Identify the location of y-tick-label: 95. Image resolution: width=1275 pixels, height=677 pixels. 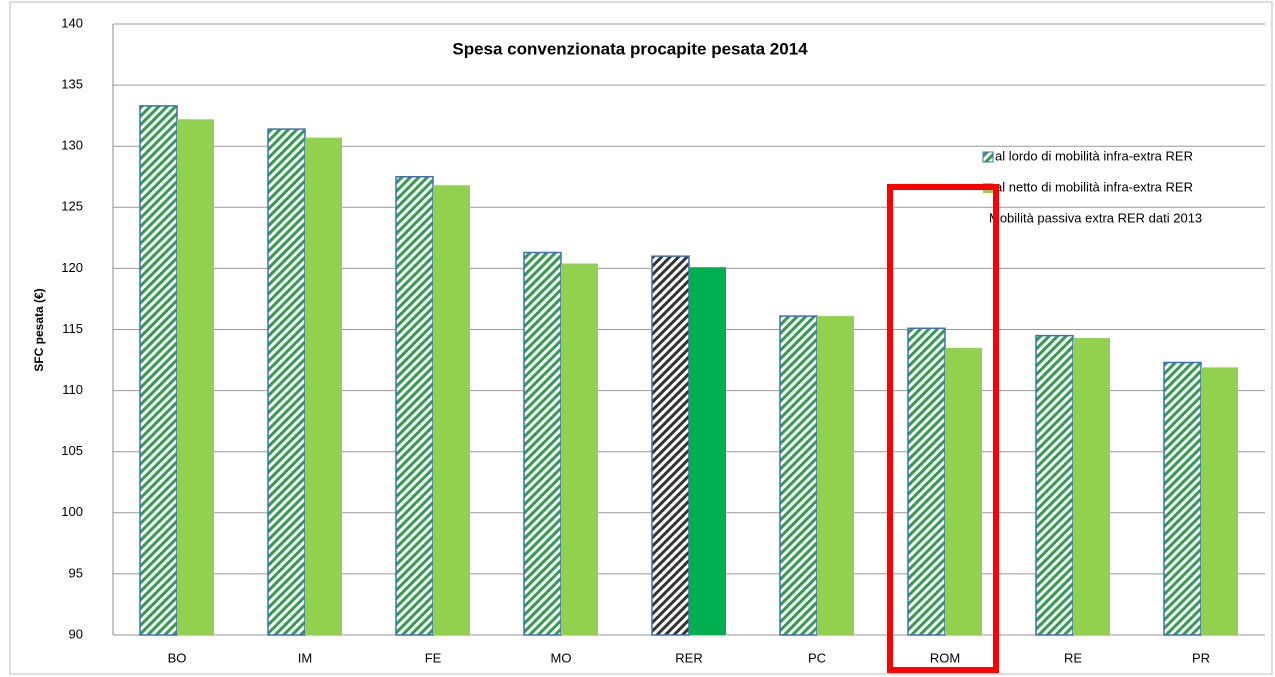
(76, 572).